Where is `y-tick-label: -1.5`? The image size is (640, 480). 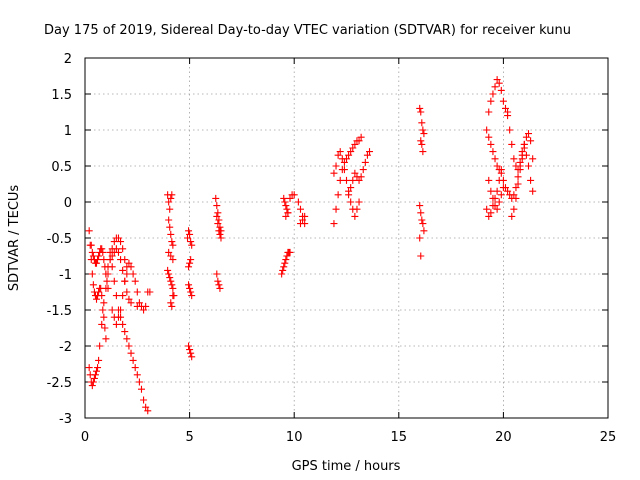
y-tick-label: -1.5 is located at coordinates (59, 311).